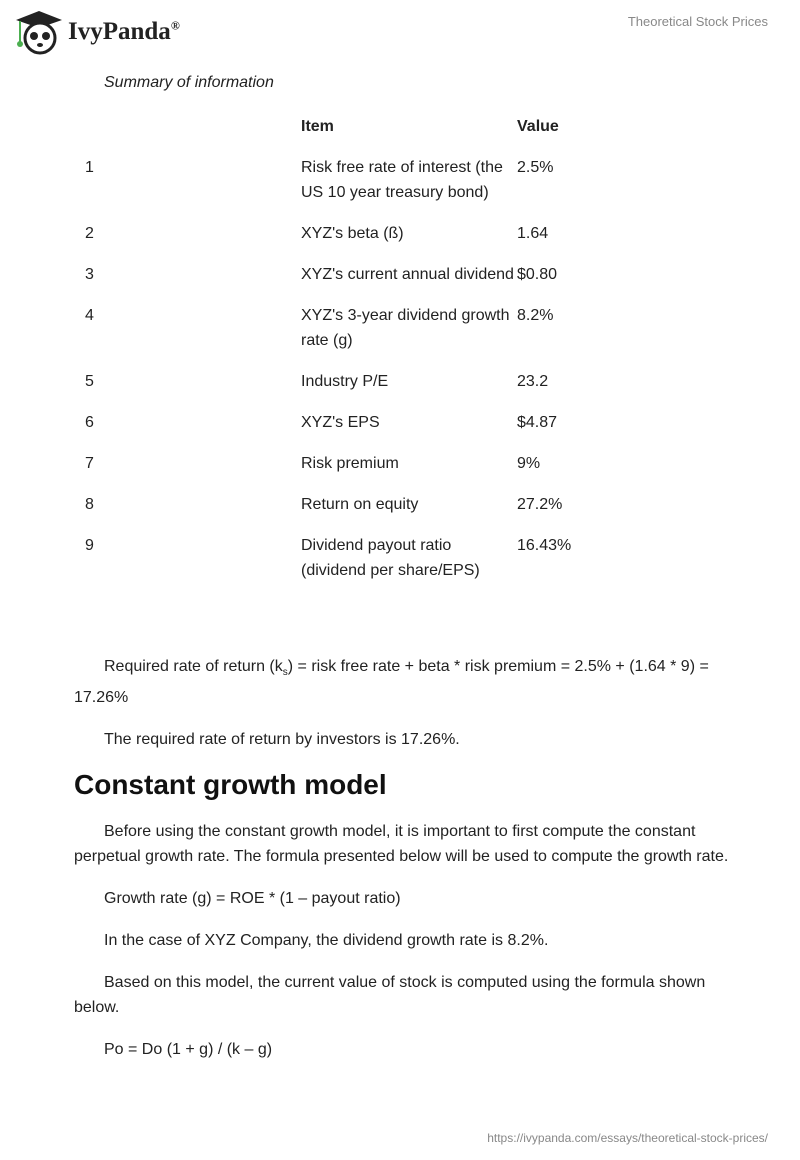  What do you see at coordinates (317, 126) in the screenshot?
I see `column-header-item: Item` at bounding box center [317, 126].